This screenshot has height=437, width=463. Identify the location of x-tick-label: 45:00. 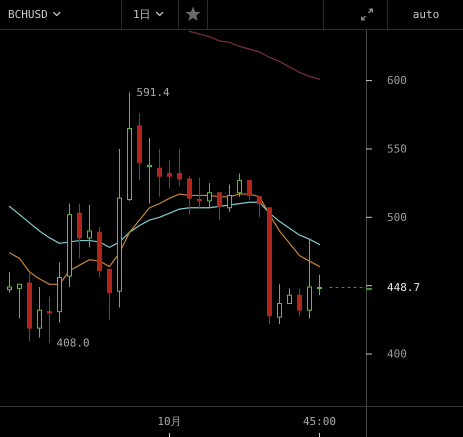
(319, 421).